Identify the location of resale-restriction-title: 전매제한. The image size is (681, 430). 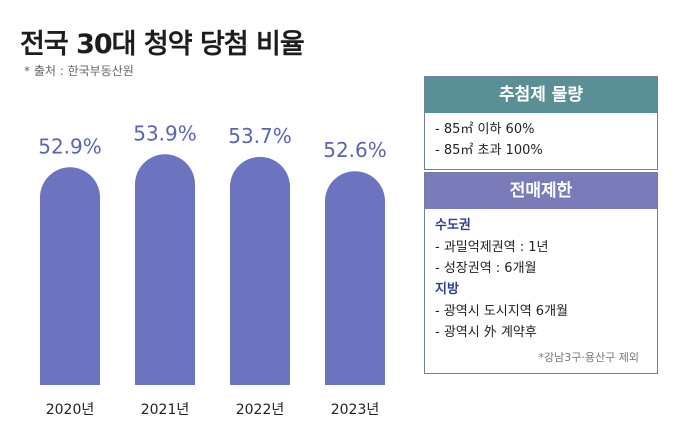
(541, 191).